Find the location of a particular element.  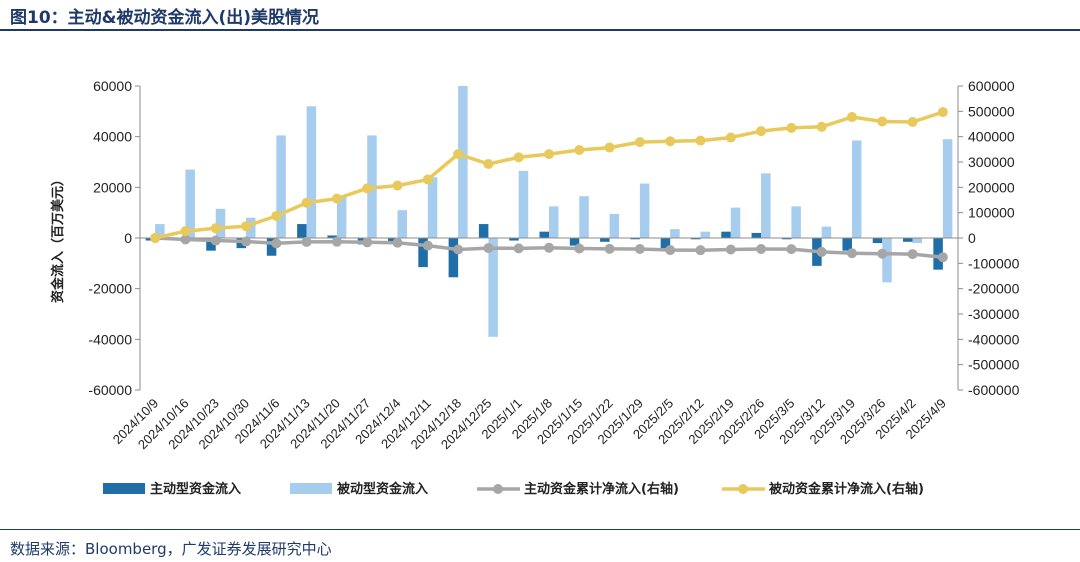

y-axis-title: 资金流入（百万美元） is located at coordinates (58, 238).